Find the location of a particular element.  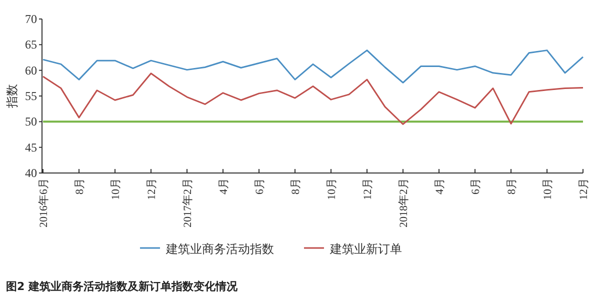

x-tick-label: 2017年2月 is located at coordinates (188, 203).